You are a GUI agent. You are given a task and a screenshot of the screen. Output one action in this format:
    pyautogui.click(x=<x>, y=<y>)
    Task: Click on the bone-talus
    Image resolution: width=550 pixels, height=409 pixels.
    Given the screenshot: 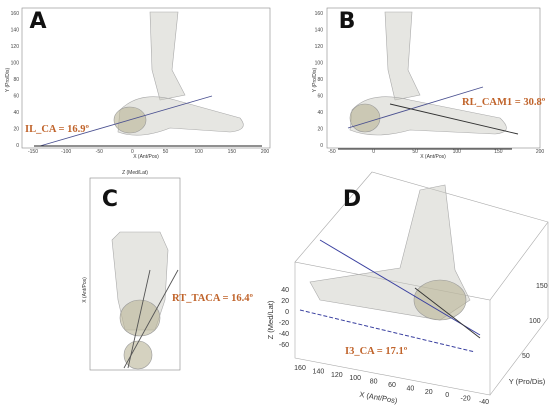 What is the action you would take?
    pyautogui.click(x=140, y=318)
    